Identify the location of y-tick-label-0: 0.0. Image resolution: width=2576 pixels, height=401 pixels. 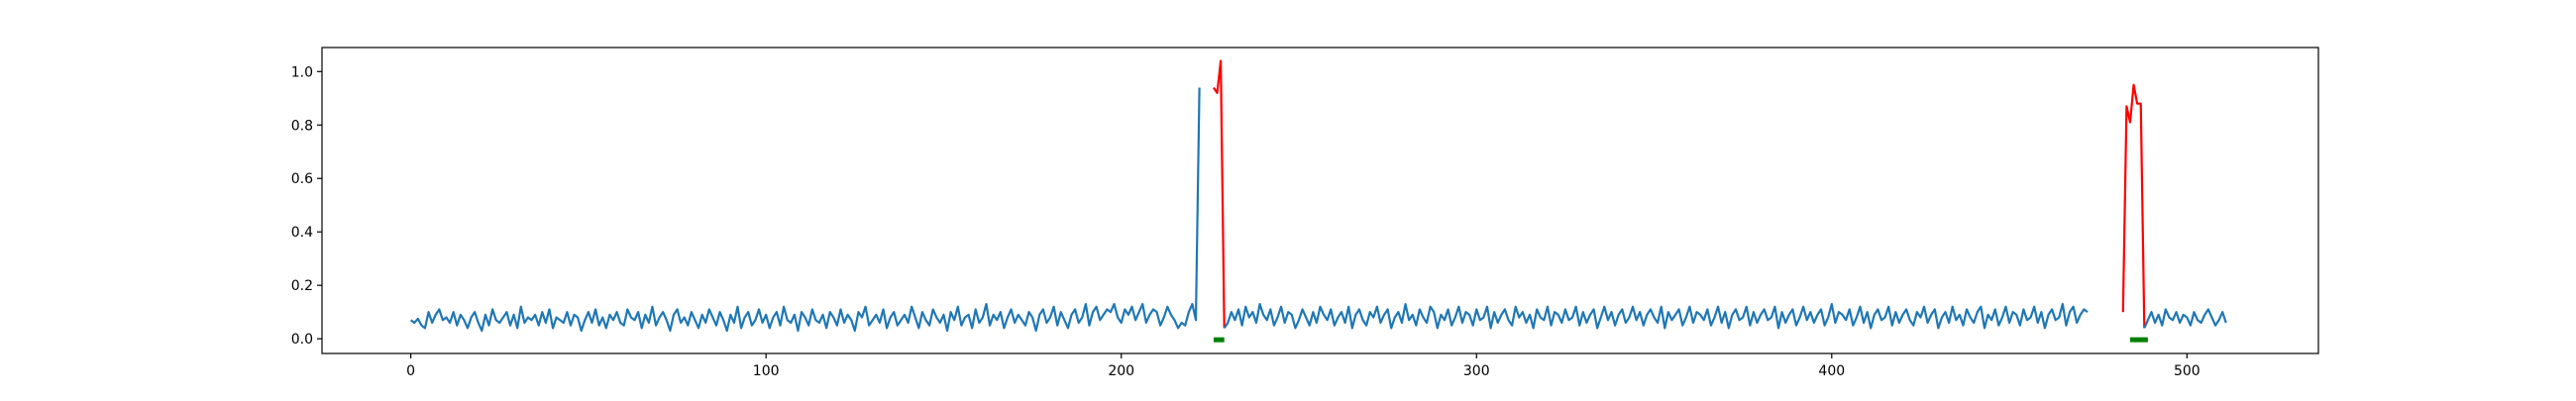
(302, 340).